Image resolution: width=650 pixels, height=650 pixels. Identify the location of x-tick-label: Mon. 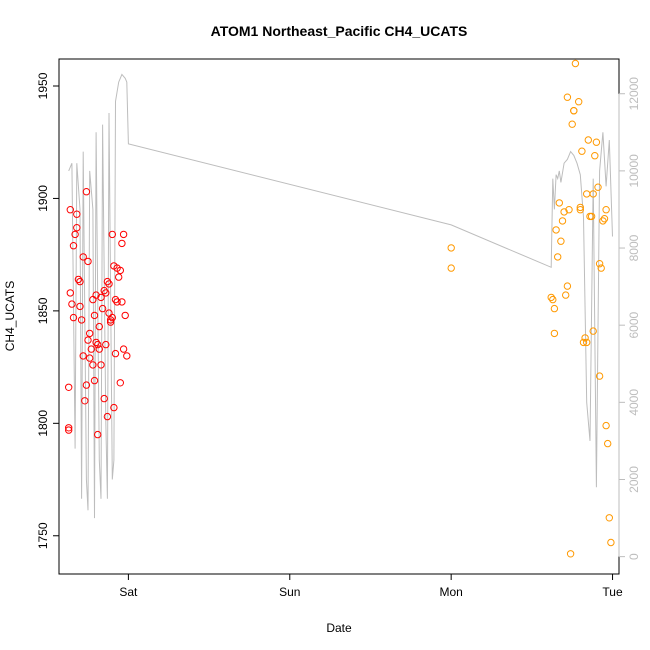
(450, 592).